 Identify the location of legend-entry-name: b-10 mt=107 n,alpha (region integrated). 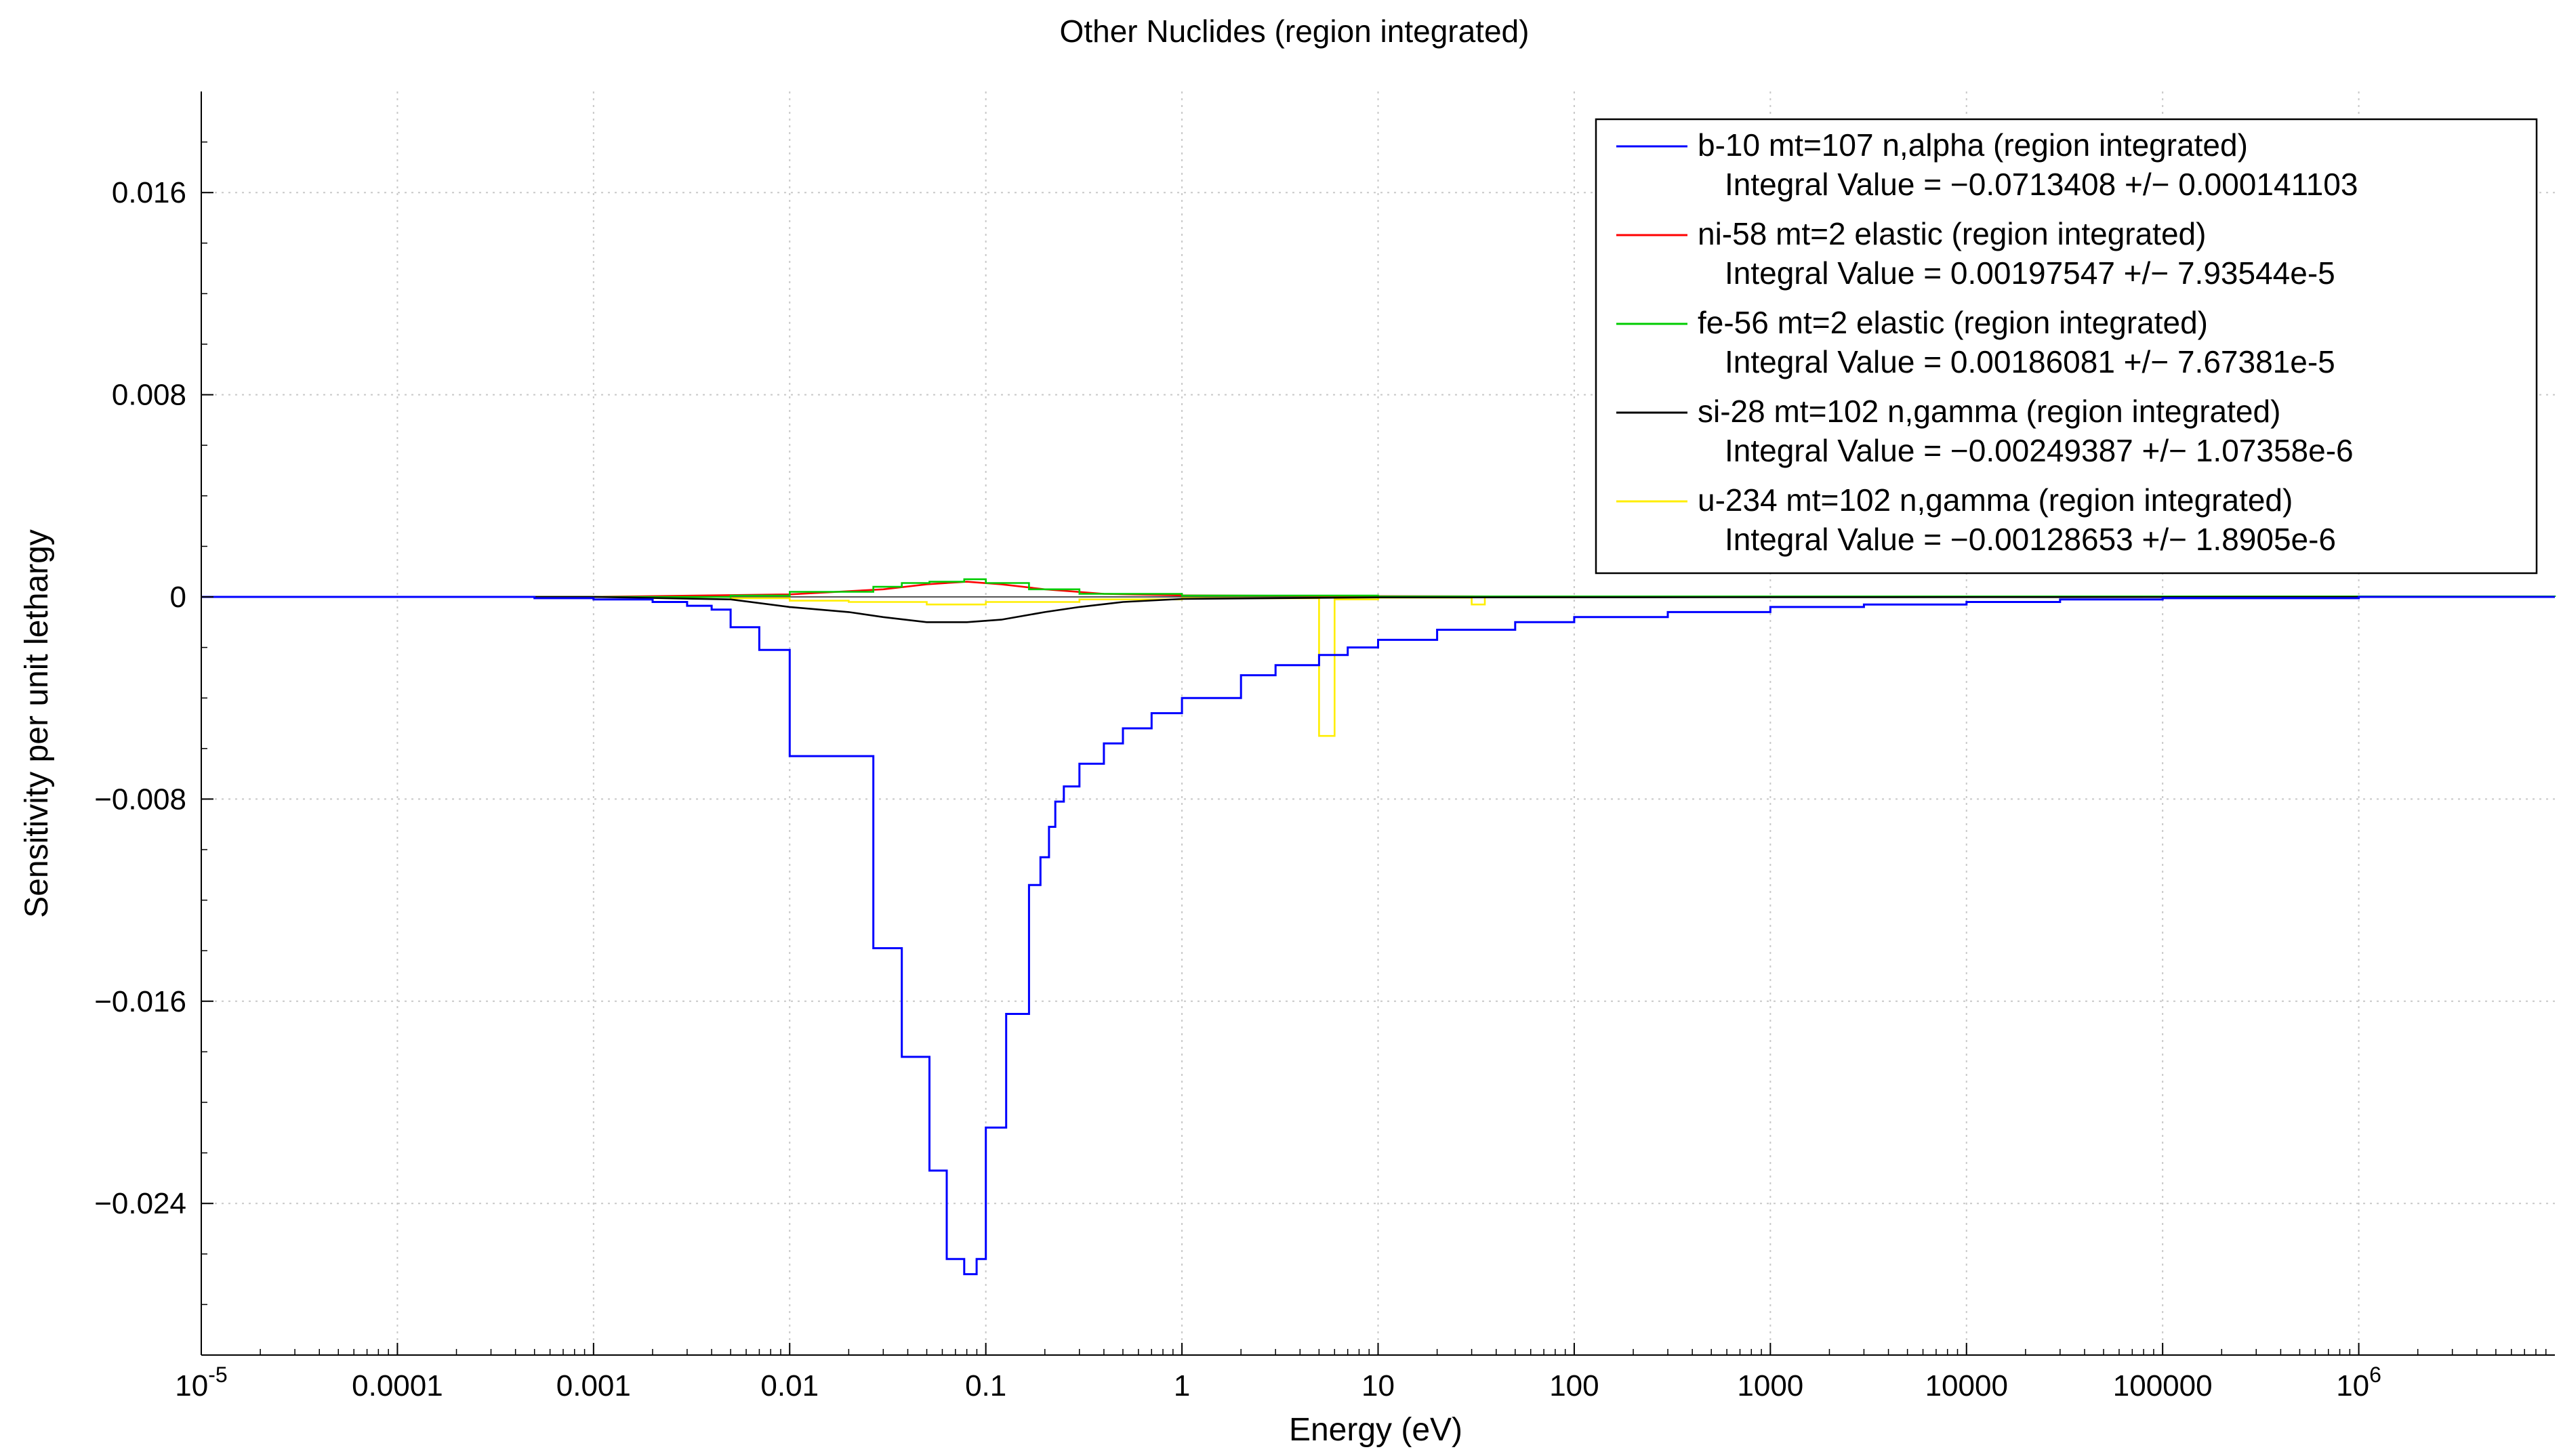
(1973, 145).